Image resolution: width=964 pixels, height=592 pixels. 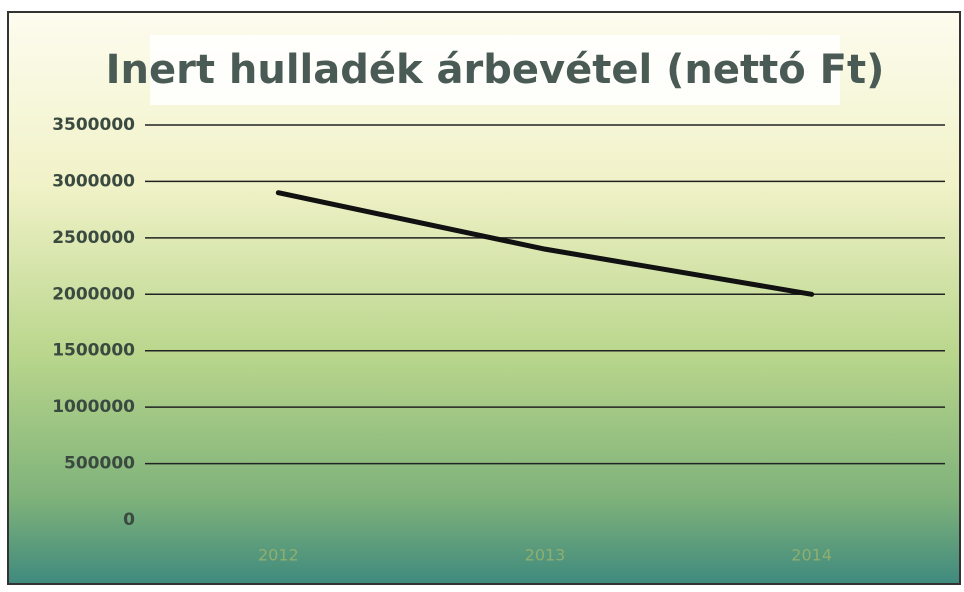 I want to click on y-tick-label: 500000, so click(x=99, y=464).